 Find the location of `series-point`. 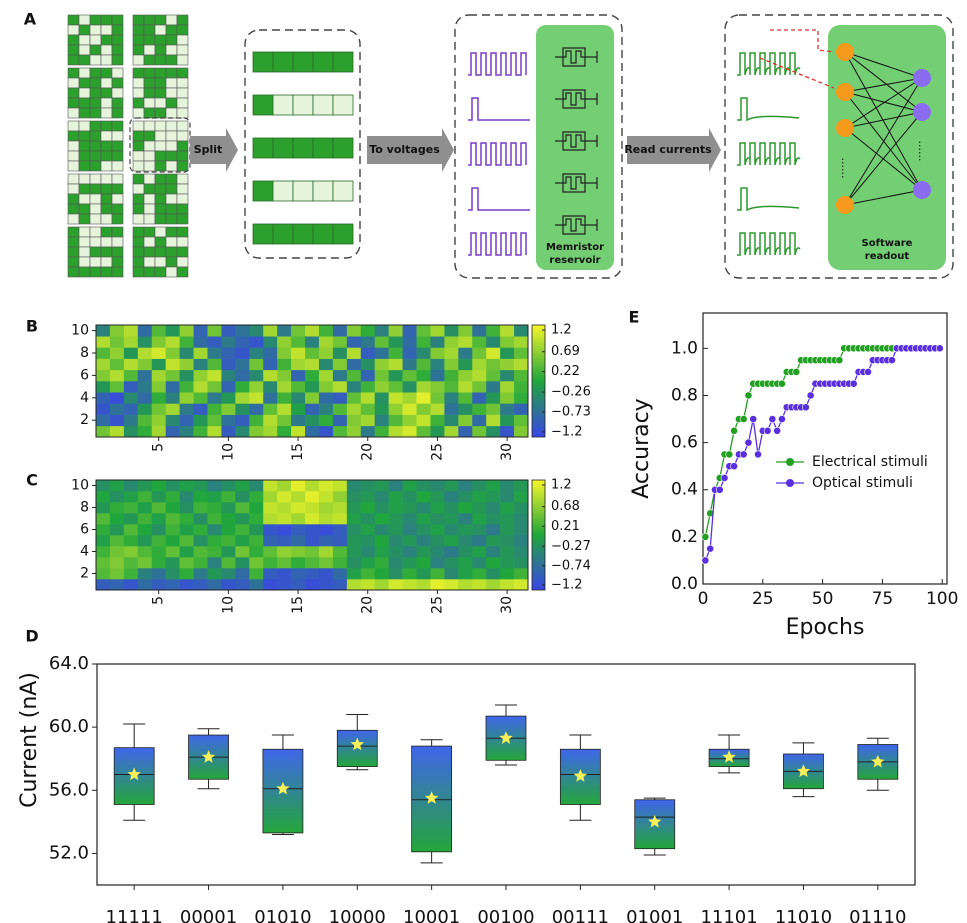

series-point is located at coordinates (767, 430).